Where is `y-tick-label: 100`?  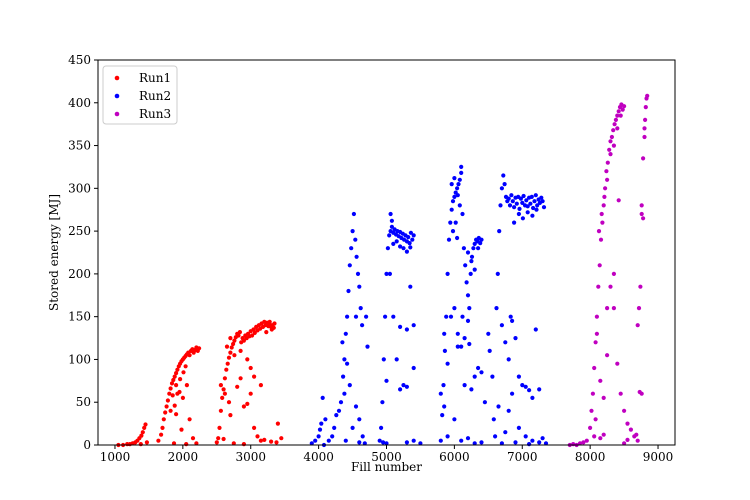 y-tick-label: 100 is located at coordinates (79, 359).